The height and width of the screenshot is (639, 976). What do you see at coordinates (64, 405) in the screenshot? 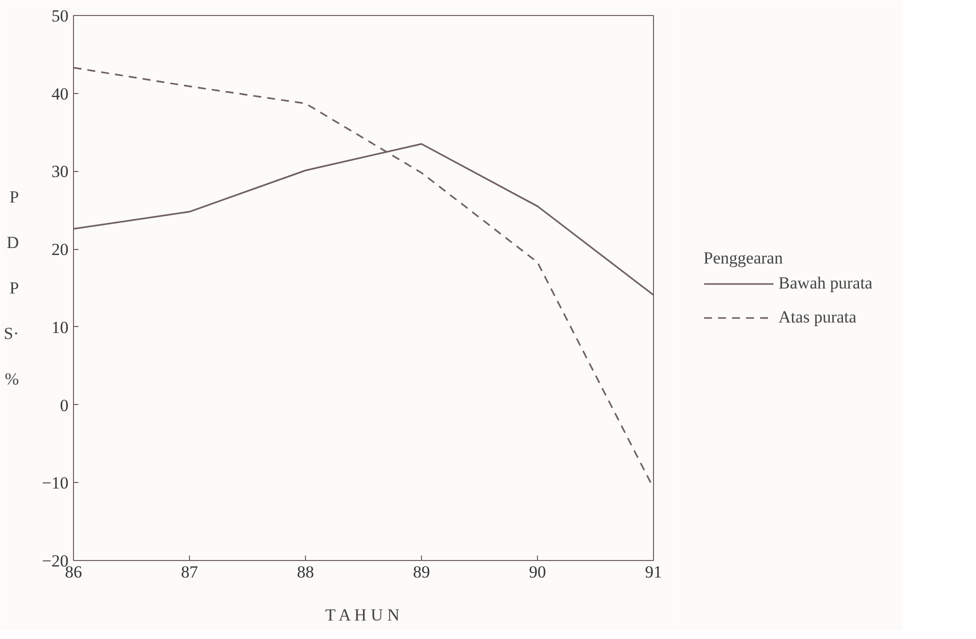
I see `y-tick-label: 0` at bounding box center [64, 405].